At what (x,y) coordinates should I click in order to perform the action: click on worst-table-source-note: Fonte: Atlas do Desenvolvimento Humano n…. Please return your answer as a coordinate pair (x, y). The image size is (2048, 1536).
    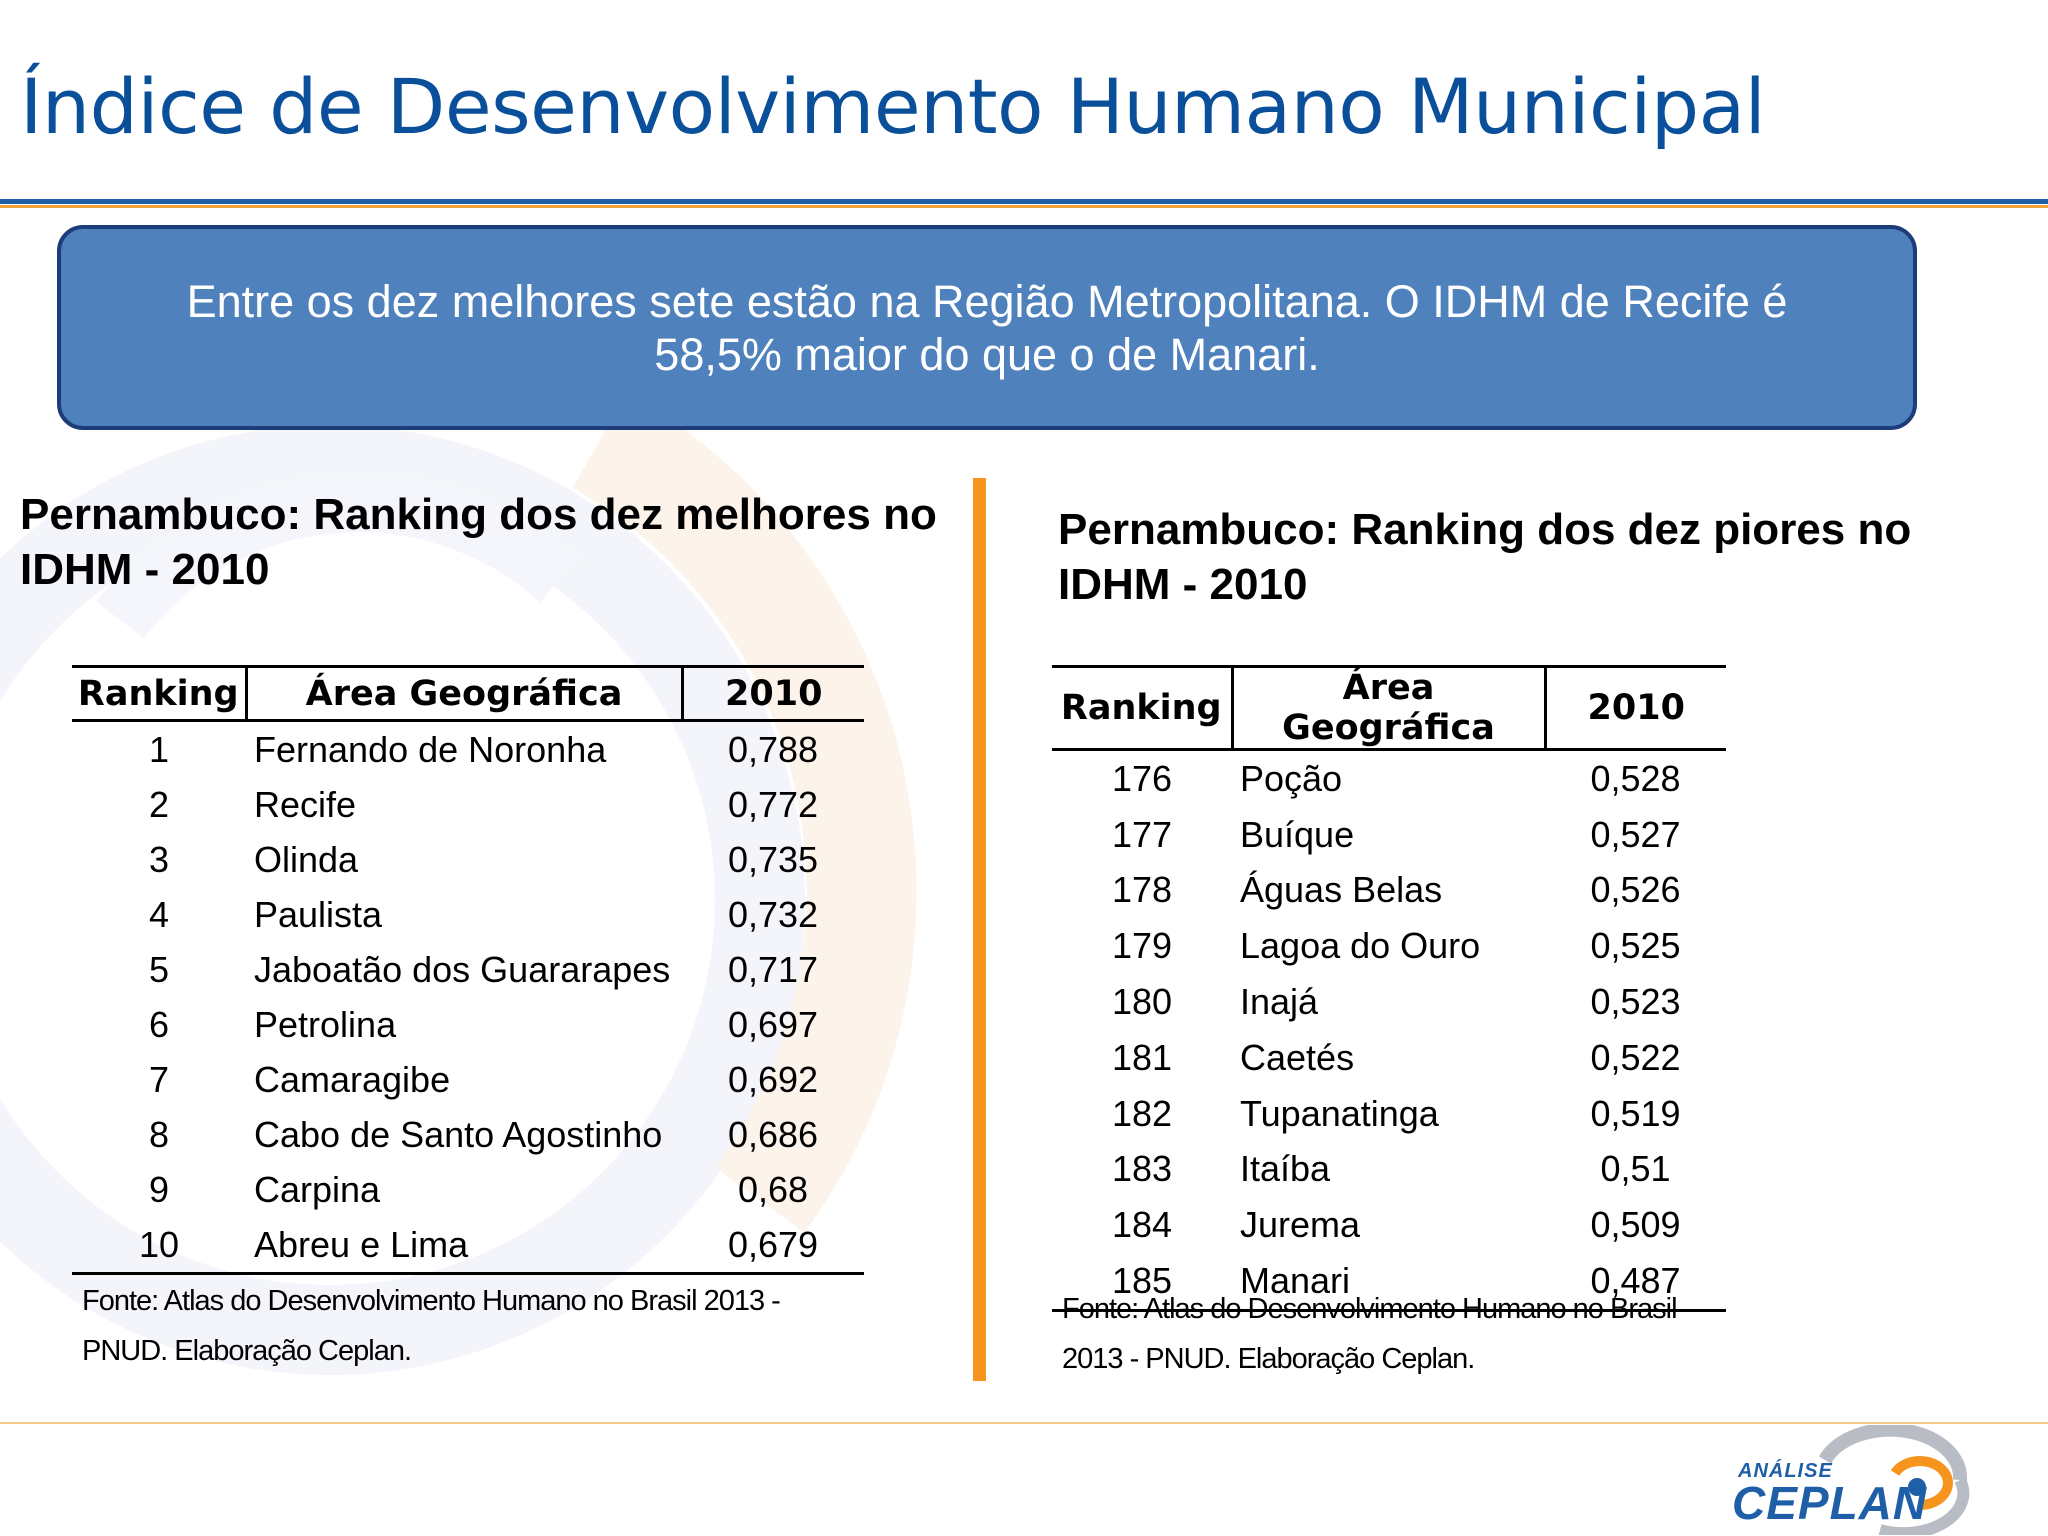
    Looking at the image, I should click on (1370, 1334).